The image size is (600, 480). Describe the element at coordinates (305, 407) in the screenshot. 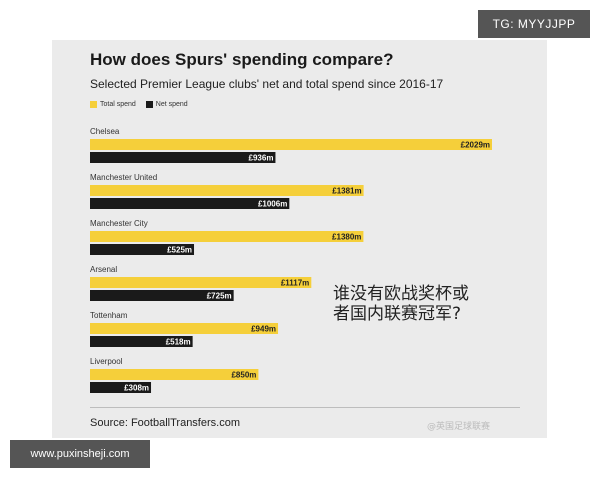

I see `divider` at that location.